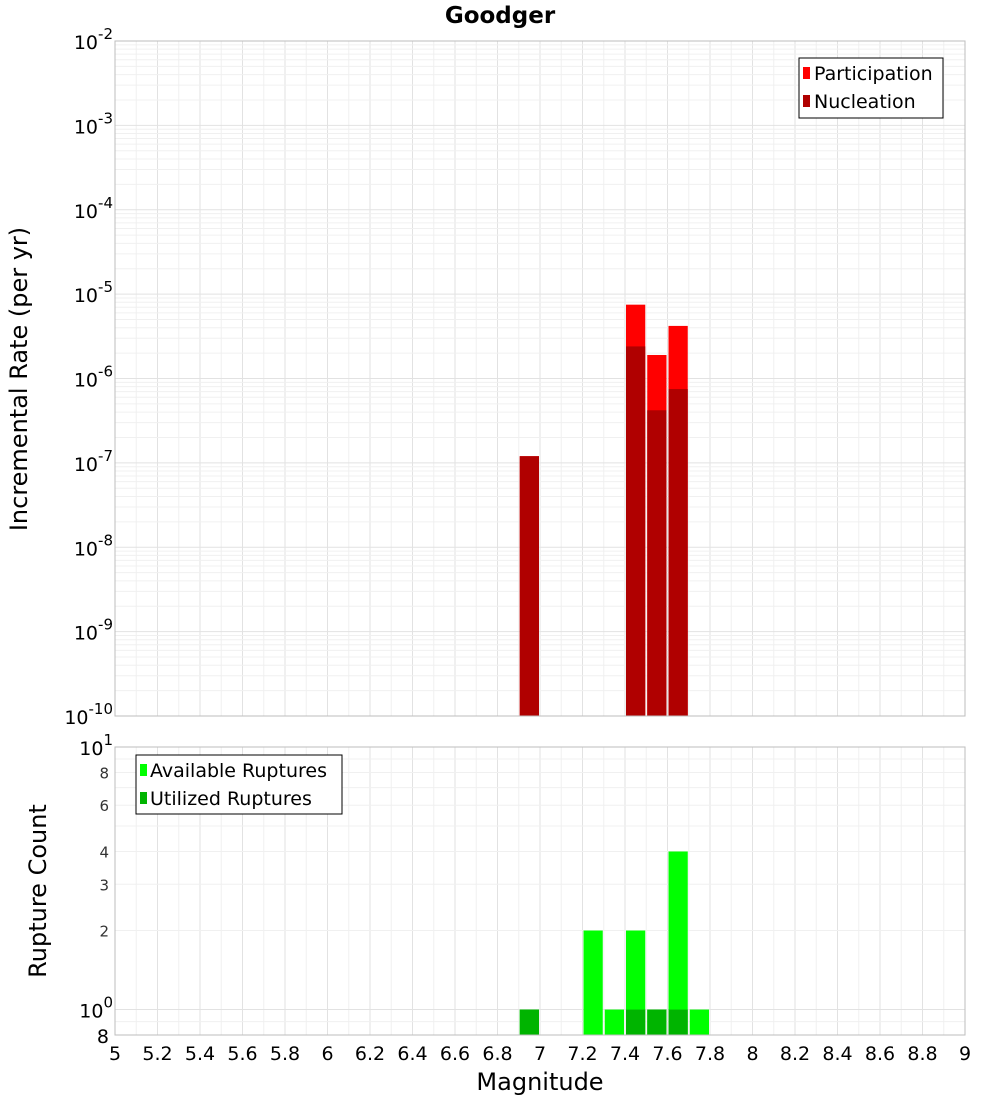  I want to click on chart-title: Goodger, so click(500, 16).